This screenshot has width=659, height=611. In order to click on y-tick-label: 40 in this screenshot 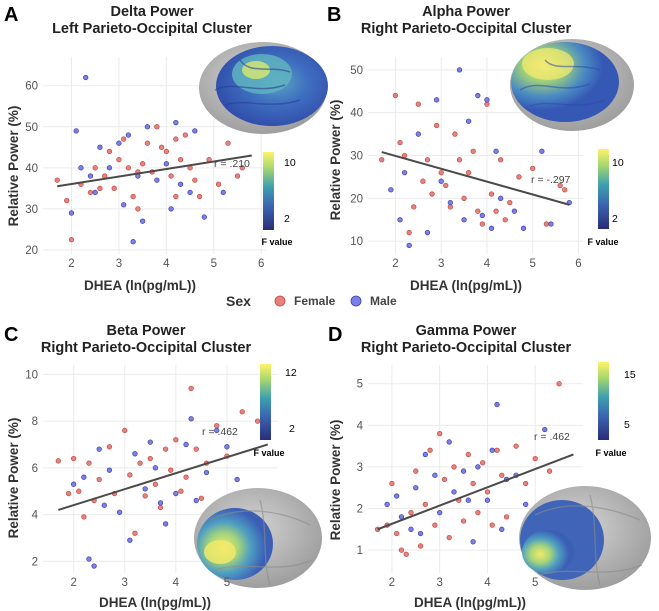, I will do `click(356, 114)`.